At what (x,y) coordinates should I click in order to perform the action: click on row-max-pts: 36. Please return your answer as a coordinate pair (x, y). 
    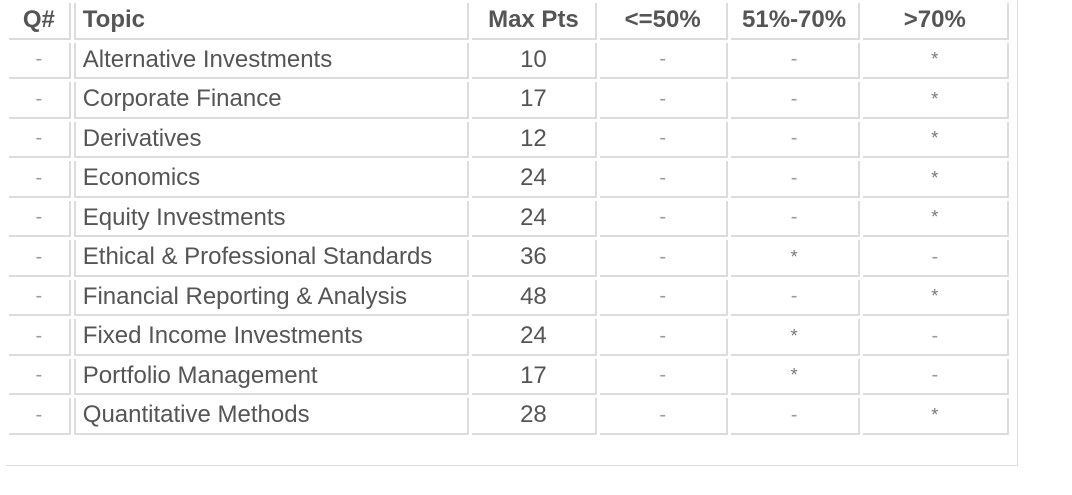
    Looking at the image, I should click on (534, 258).